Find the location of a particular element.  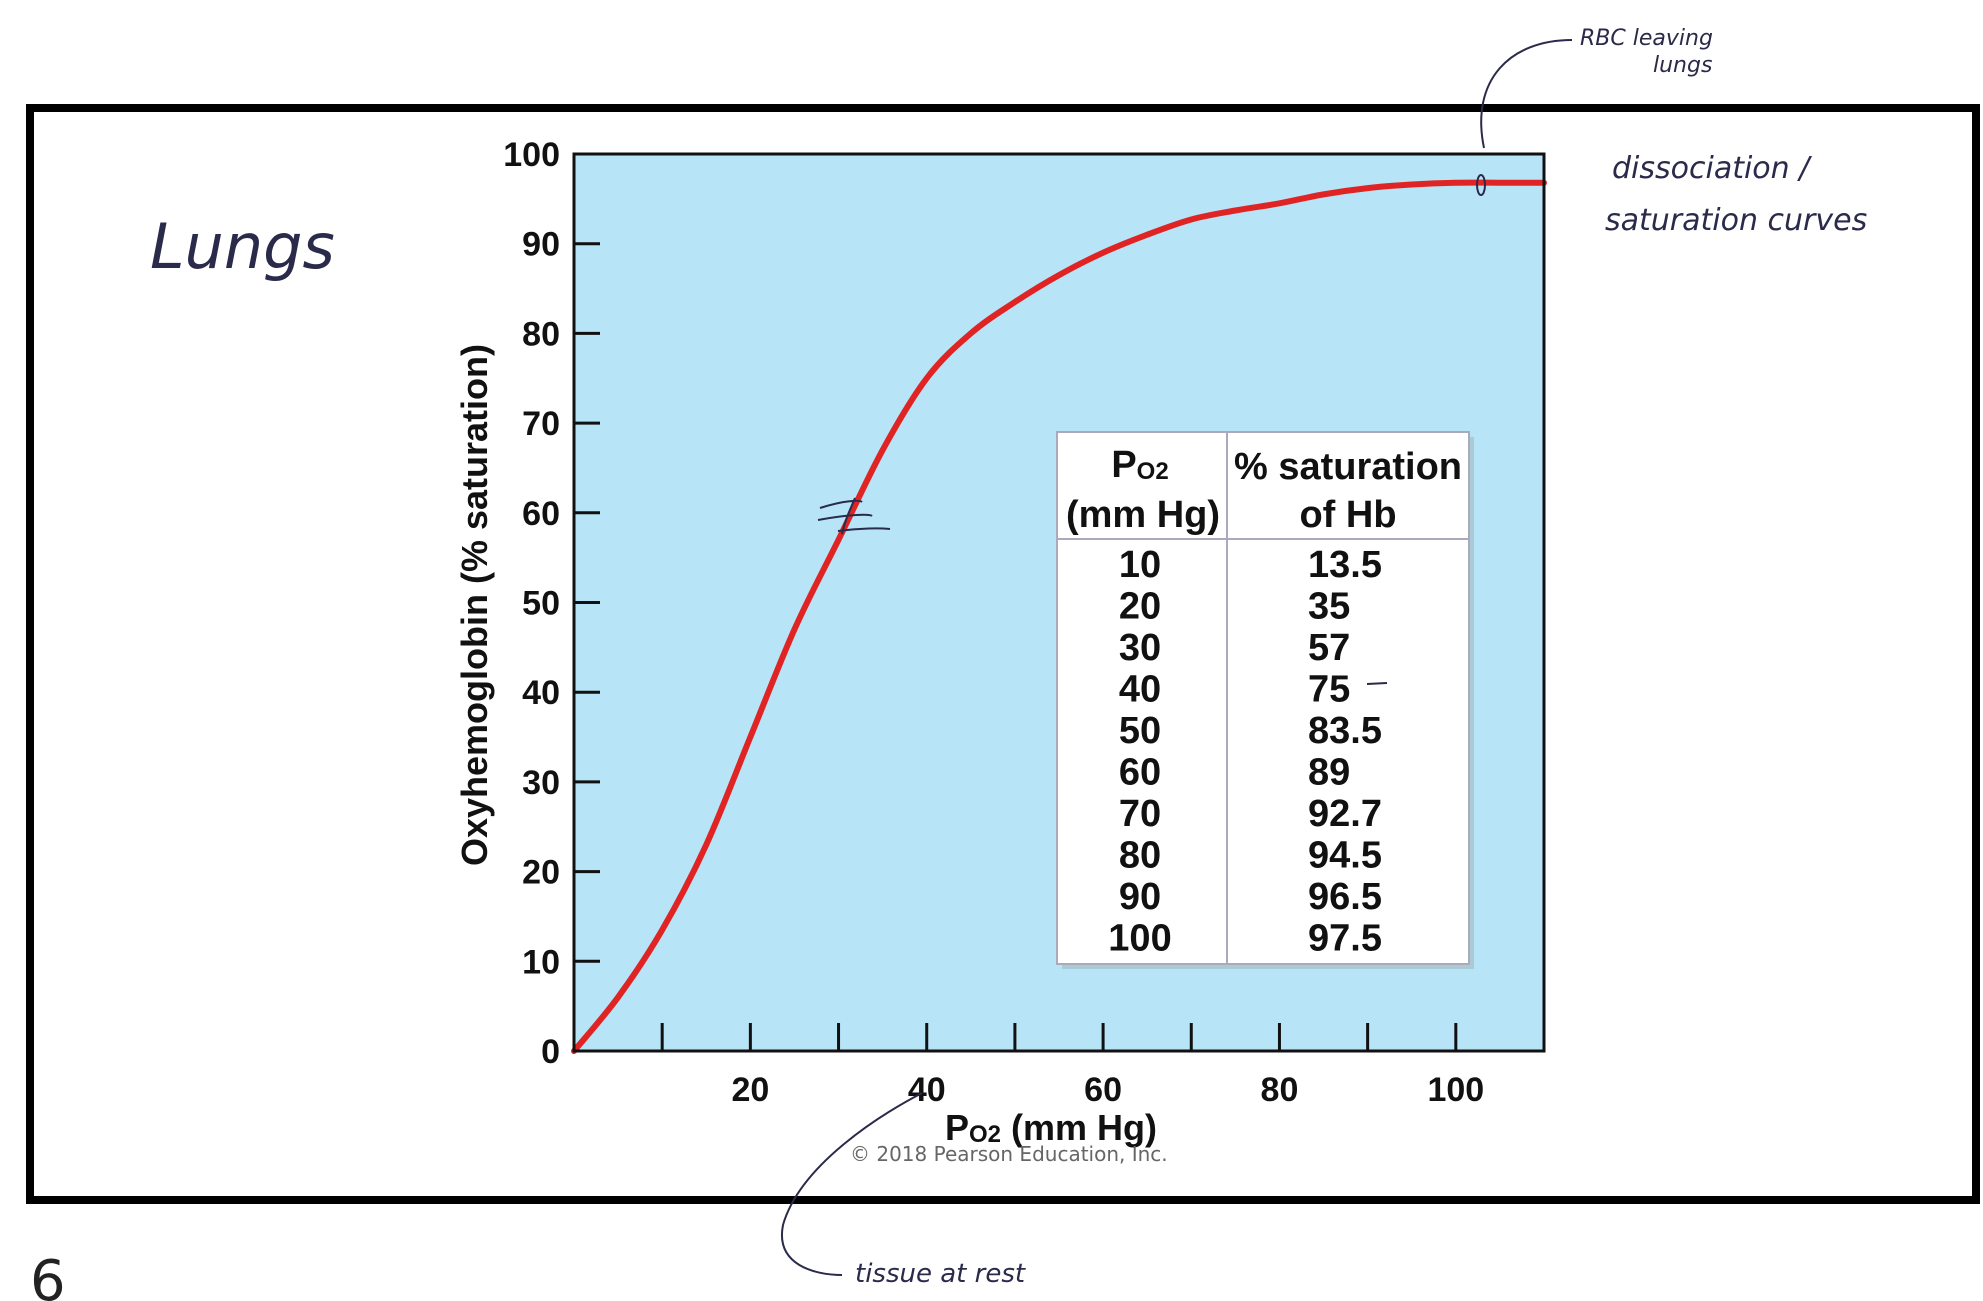

table-cell-saturation: 13.5 is located at coordinates (1345, 565).